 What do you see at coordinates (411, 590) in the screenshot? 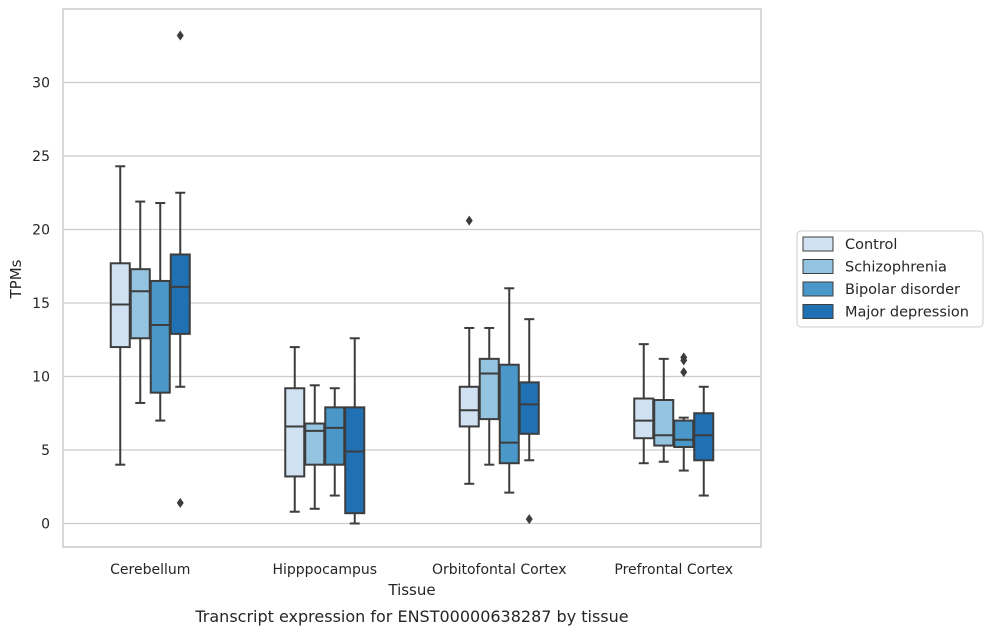
I see `x-axis-title: Tissue` at bounding box center [411, 590].